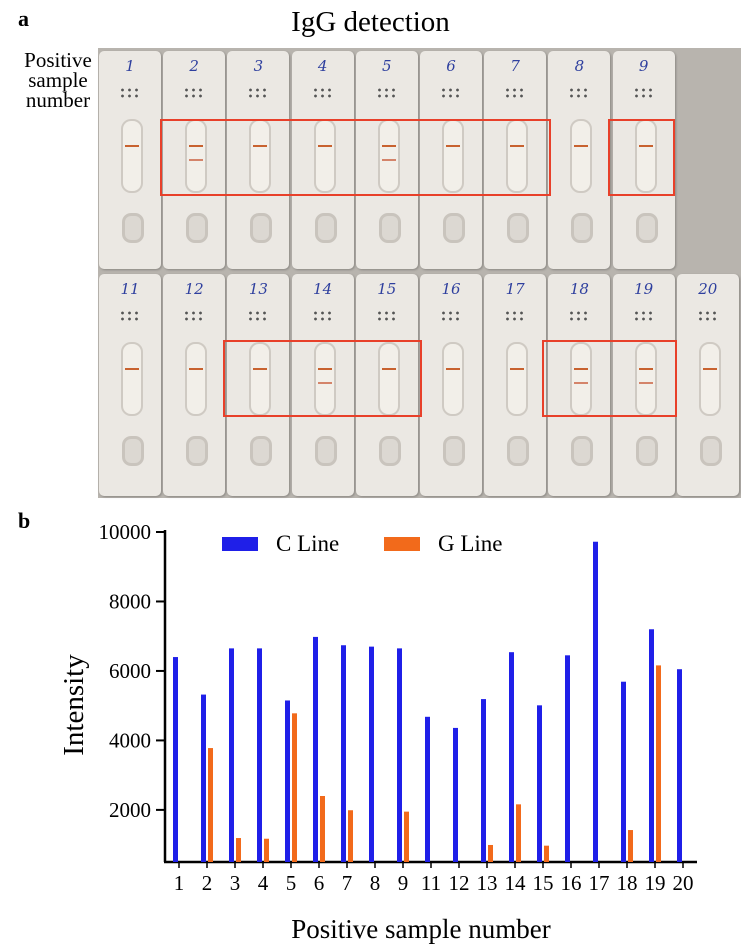  I want to click on side-label-line-3: number, so click(58, 100).